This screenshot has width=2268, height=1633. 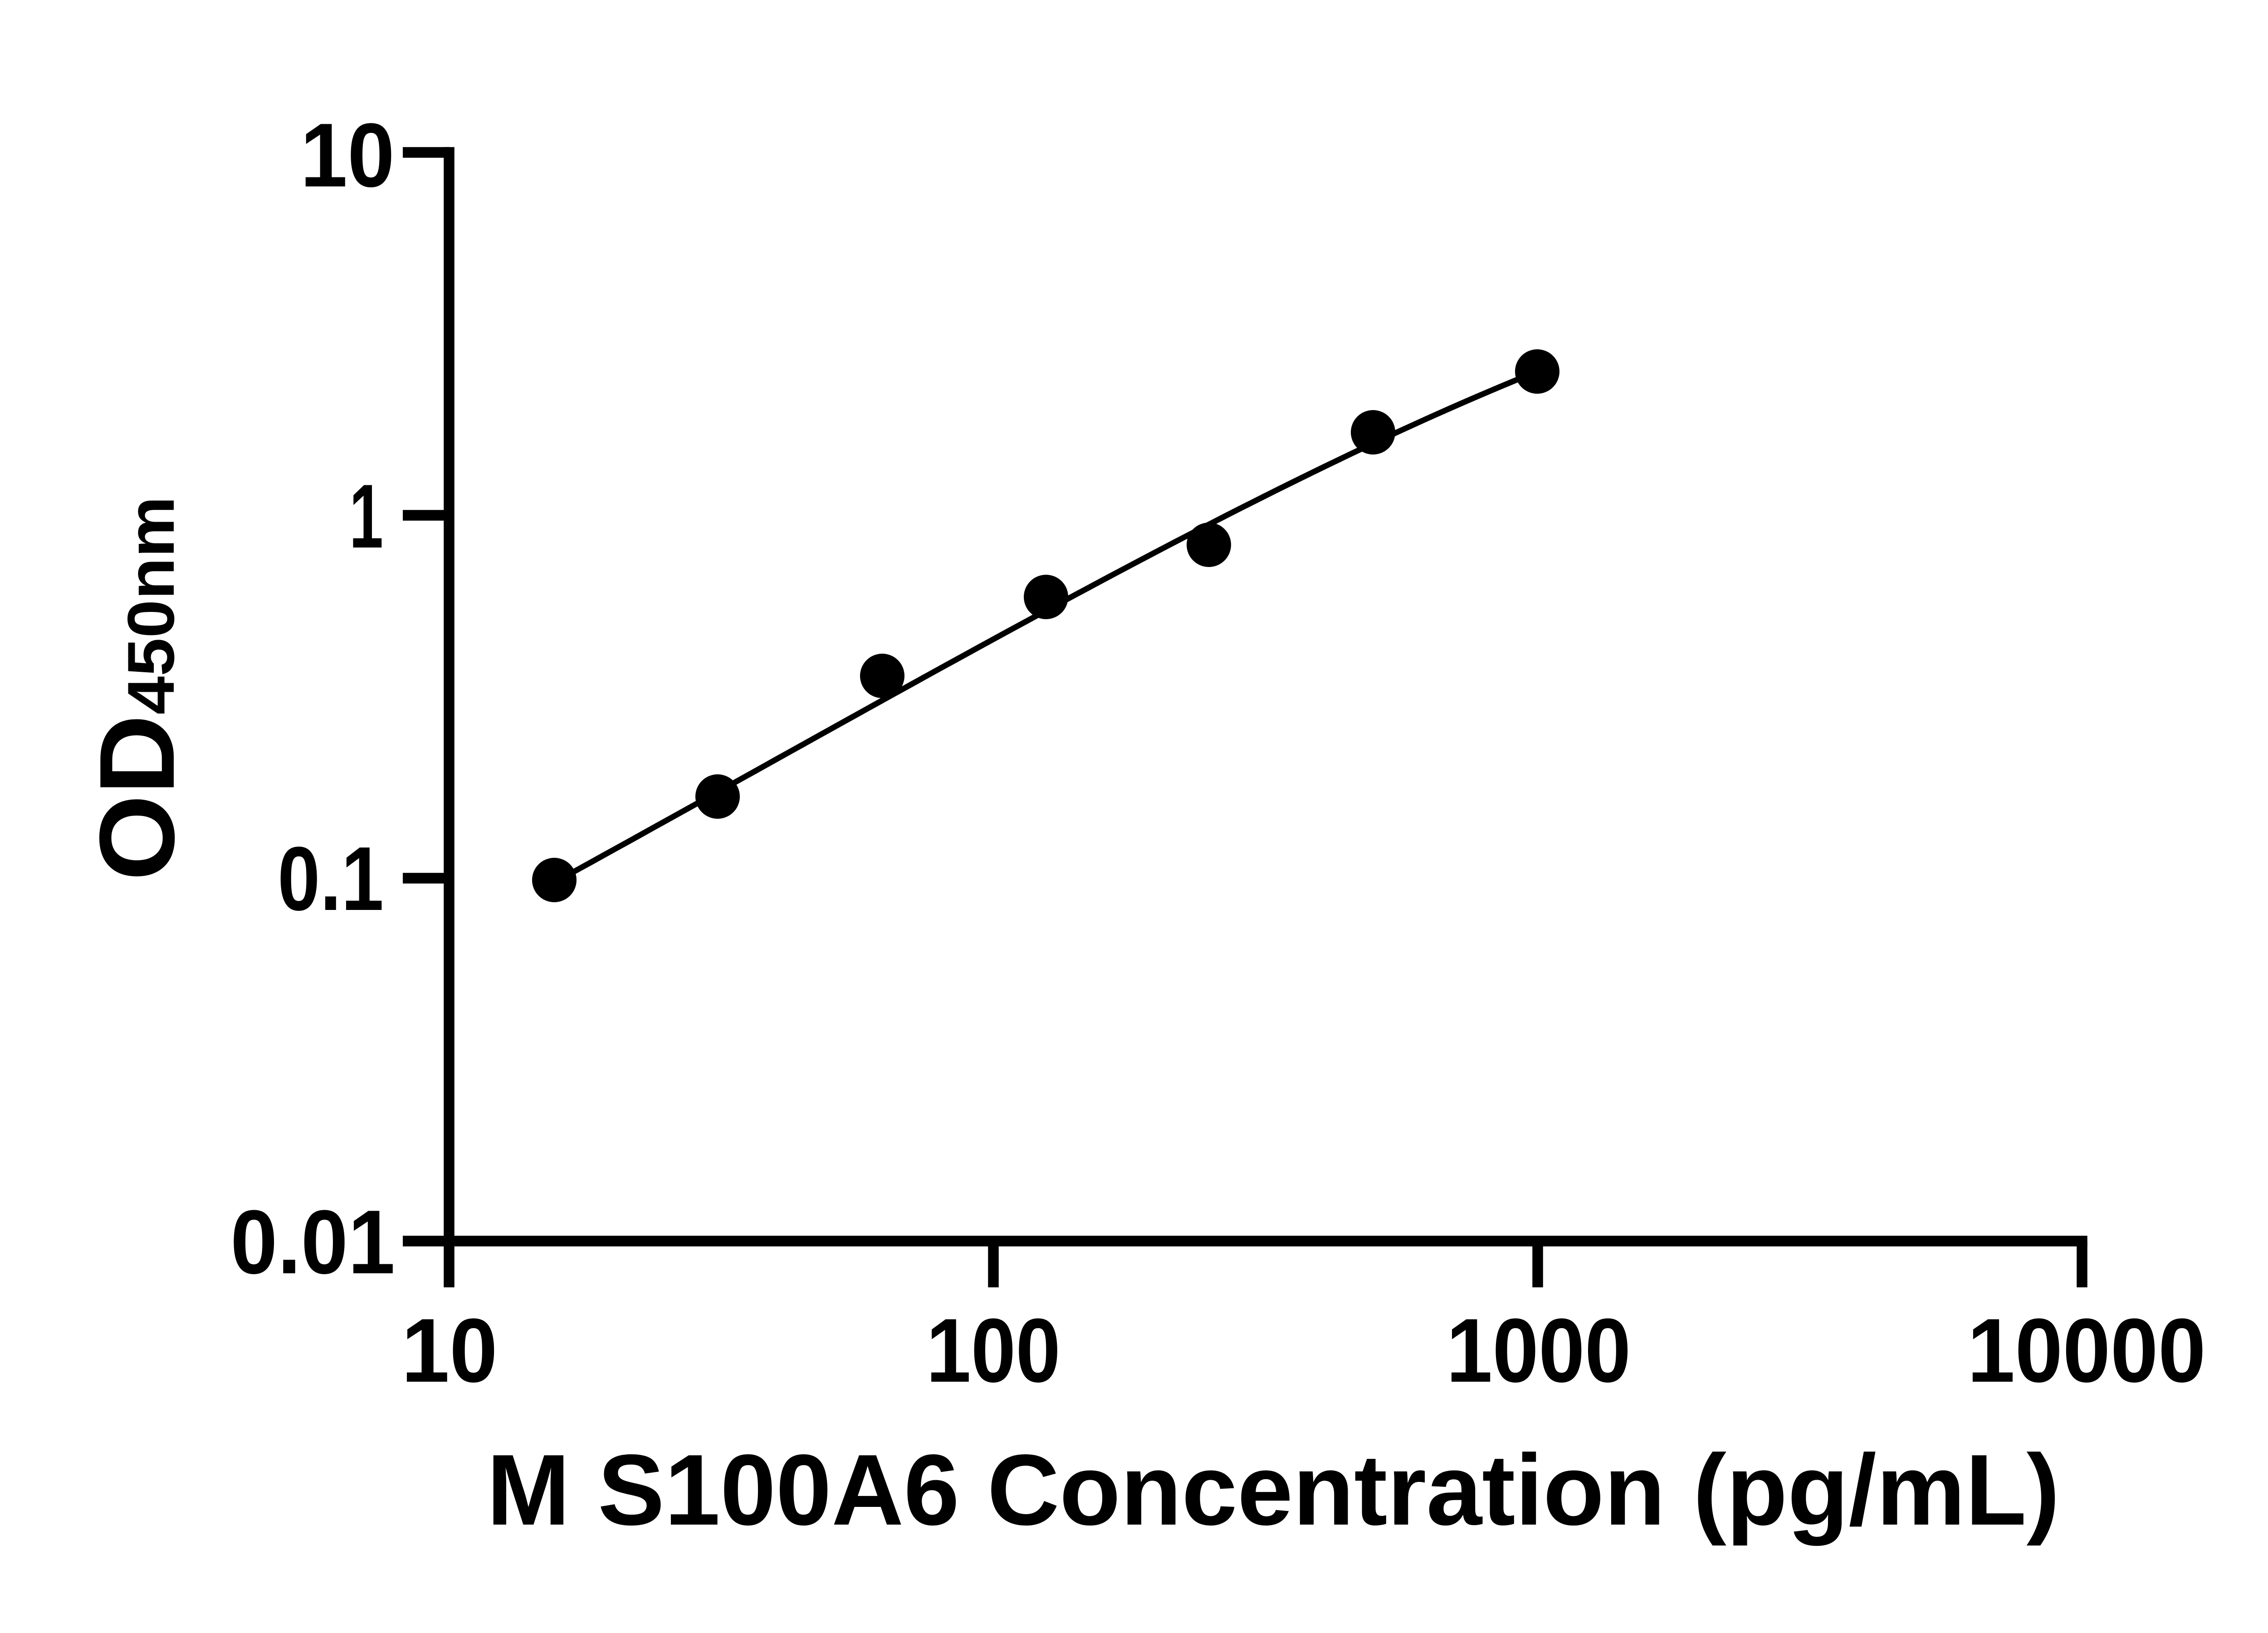 What do you see at coordinates (331, 878) in the screenshot?
I see `svg-text: 0.1` at bounding box center [331, 878].